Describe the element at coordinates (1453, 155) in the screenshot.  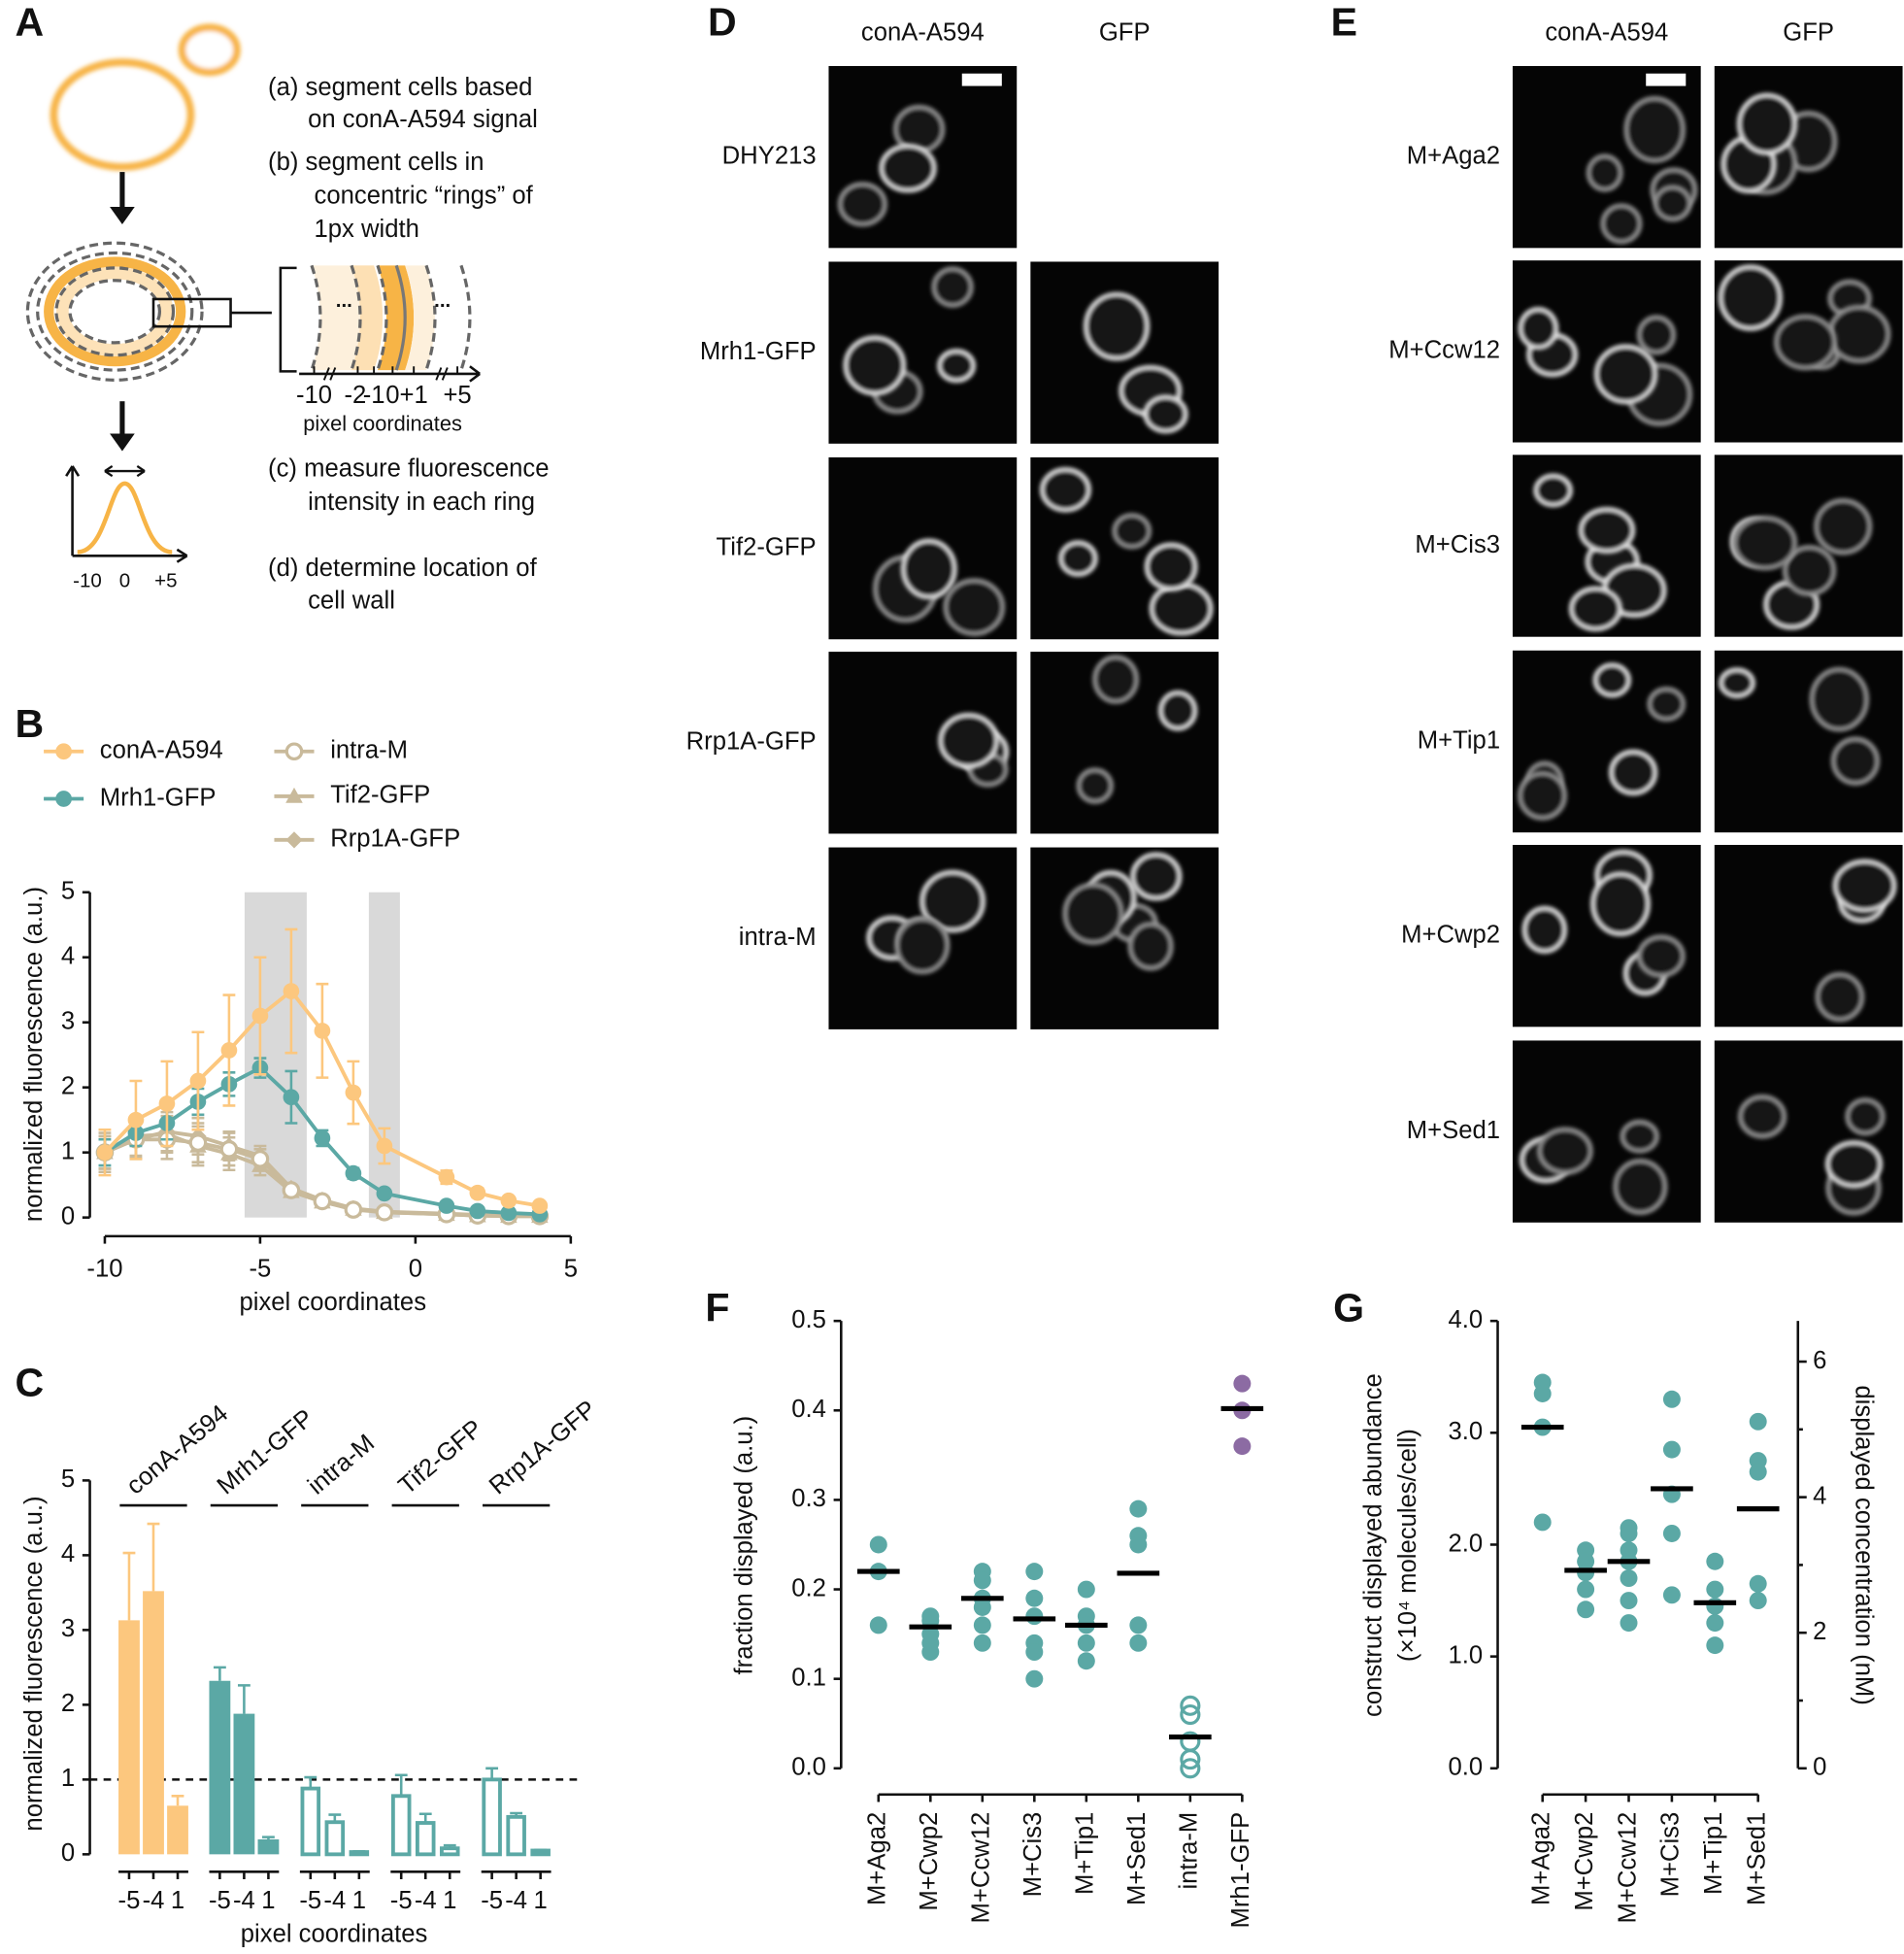
I see `row-label: M+Aga2` at that location.